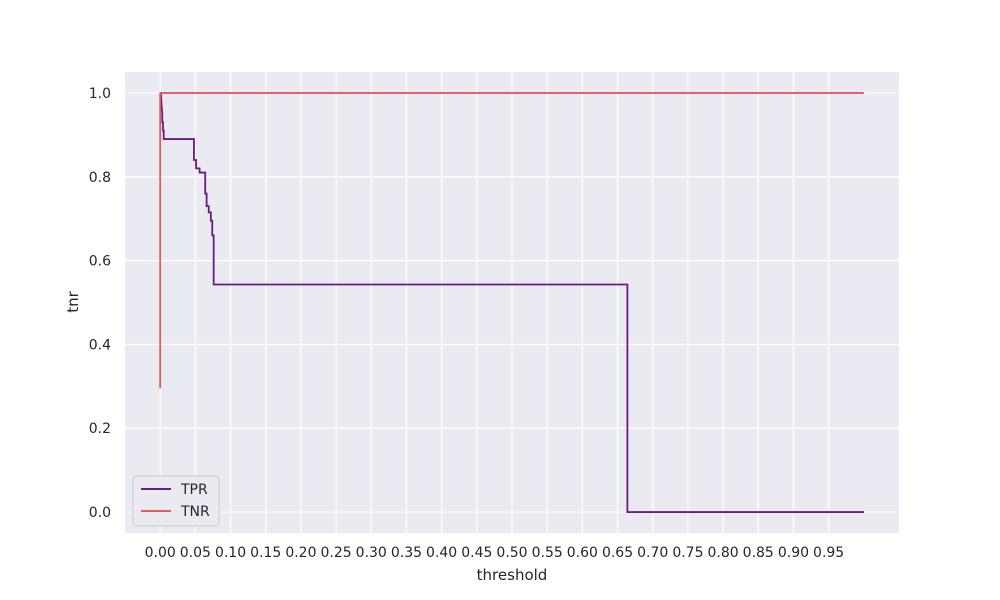 The height and width of the screenshot is (600, 1000). Describe the element at coordinates (100, 94) in the screenshot. I see `y-tick-label-1-0: 1.0` at that location.